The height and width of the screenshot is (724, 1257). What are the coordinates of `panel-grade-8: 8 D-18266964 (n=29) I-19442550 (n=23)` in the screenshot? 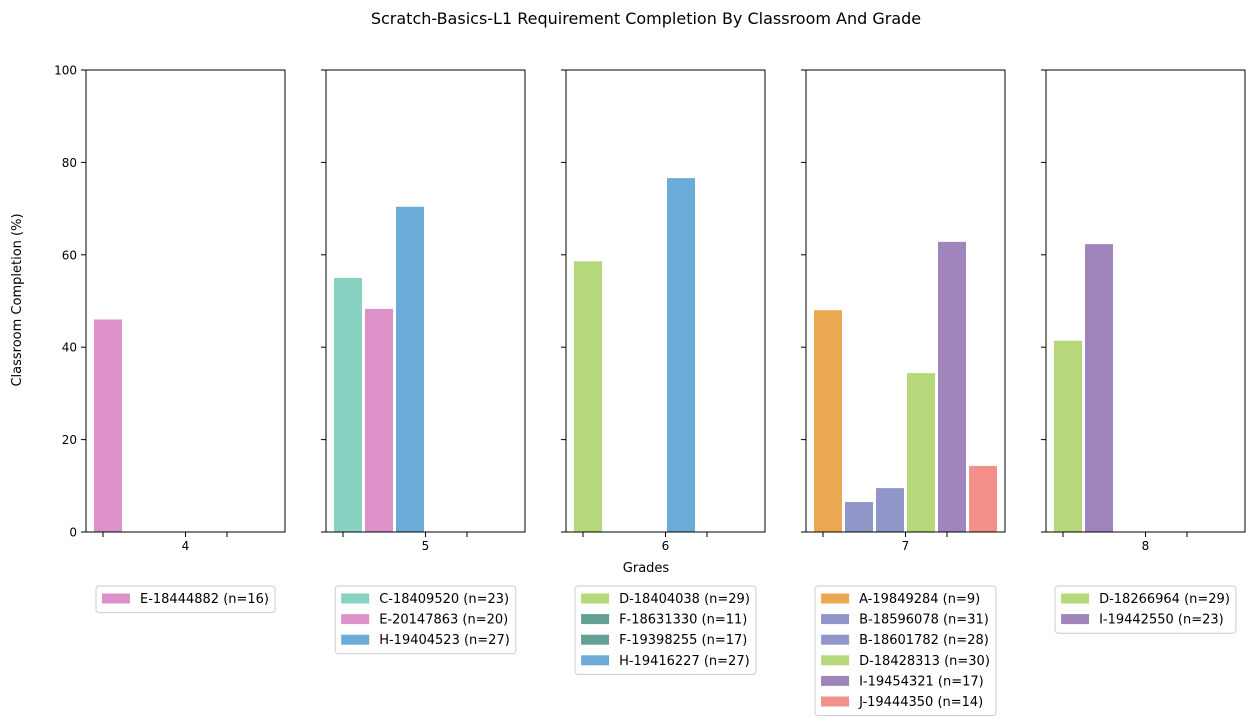 It's located at (1143, 351).